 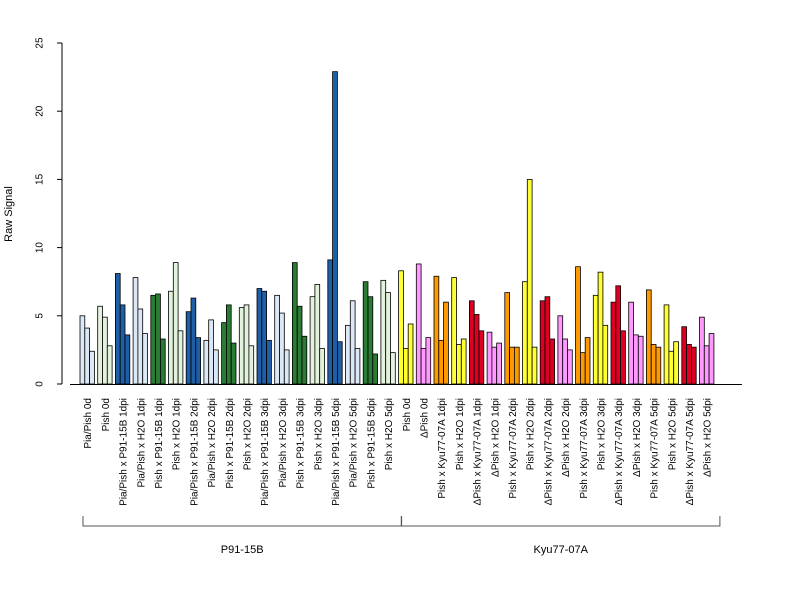 What do you see at coordinates (40, 316) in the screenshot?
I see `y-tick-label: 5` at bounding box center [40, 316].